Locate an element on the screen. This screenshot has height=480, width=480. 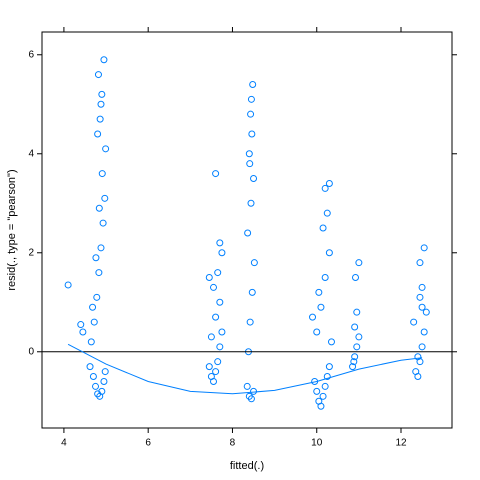
y-axis-label: resid(., type = "pearson") is located at coordinates (12, 229).